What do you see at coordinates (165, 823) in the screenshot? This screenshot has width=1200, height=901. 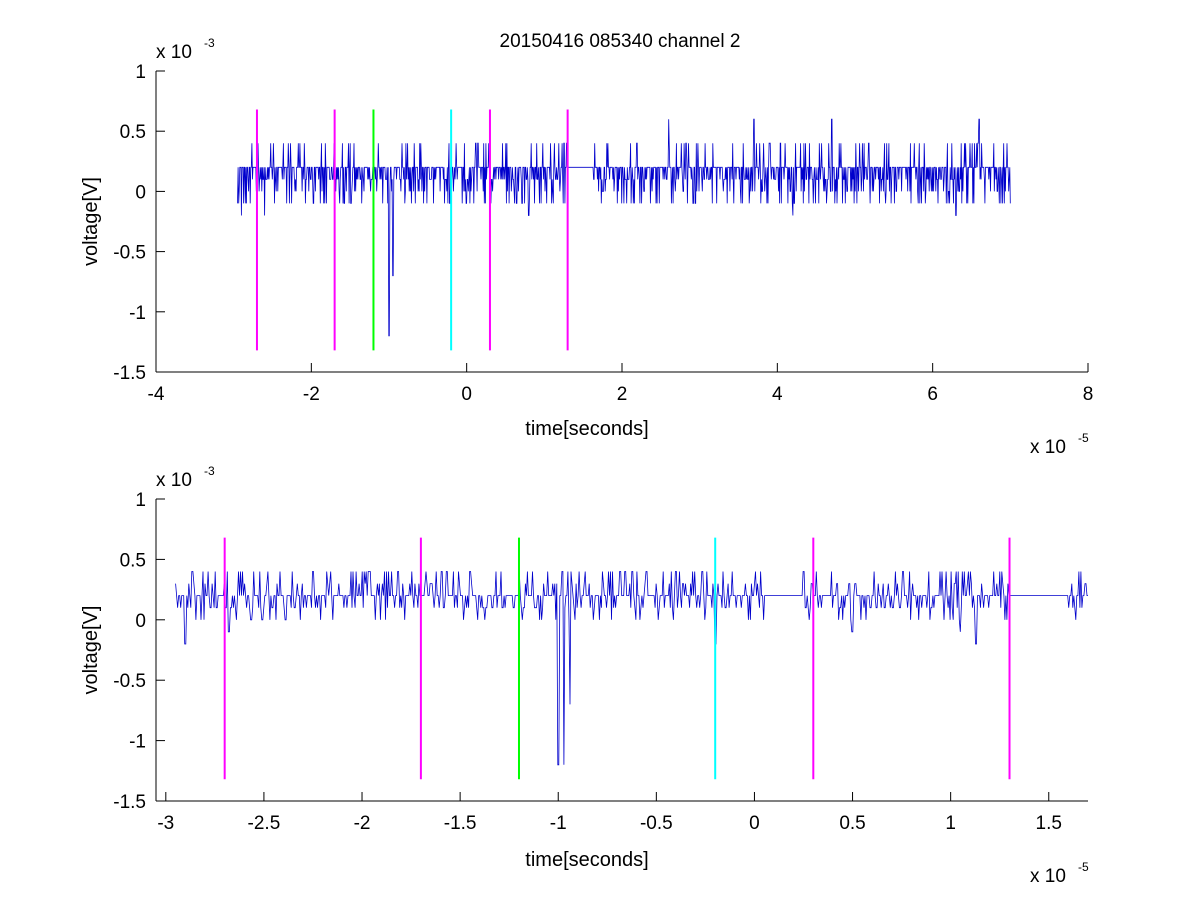 I see `x-tick-label: -3` at bounding box center [165, 823].